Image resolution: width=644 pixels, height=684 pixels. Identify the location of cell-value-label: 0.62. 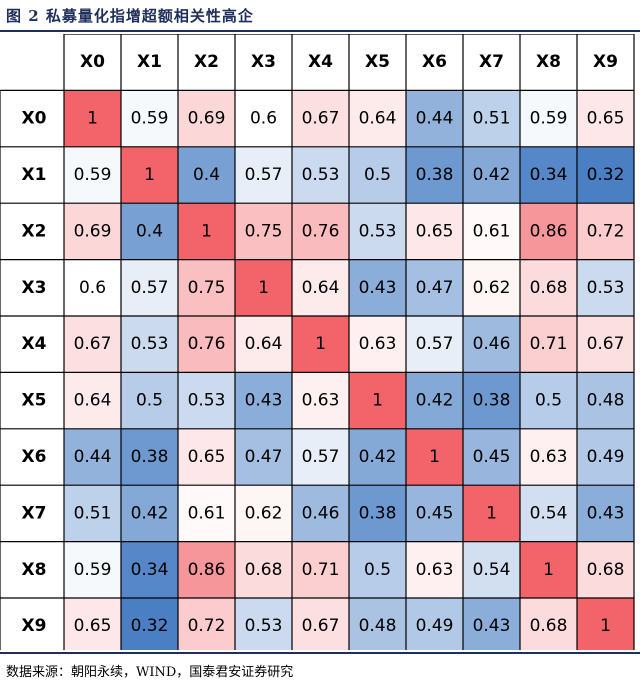
(264, 513).